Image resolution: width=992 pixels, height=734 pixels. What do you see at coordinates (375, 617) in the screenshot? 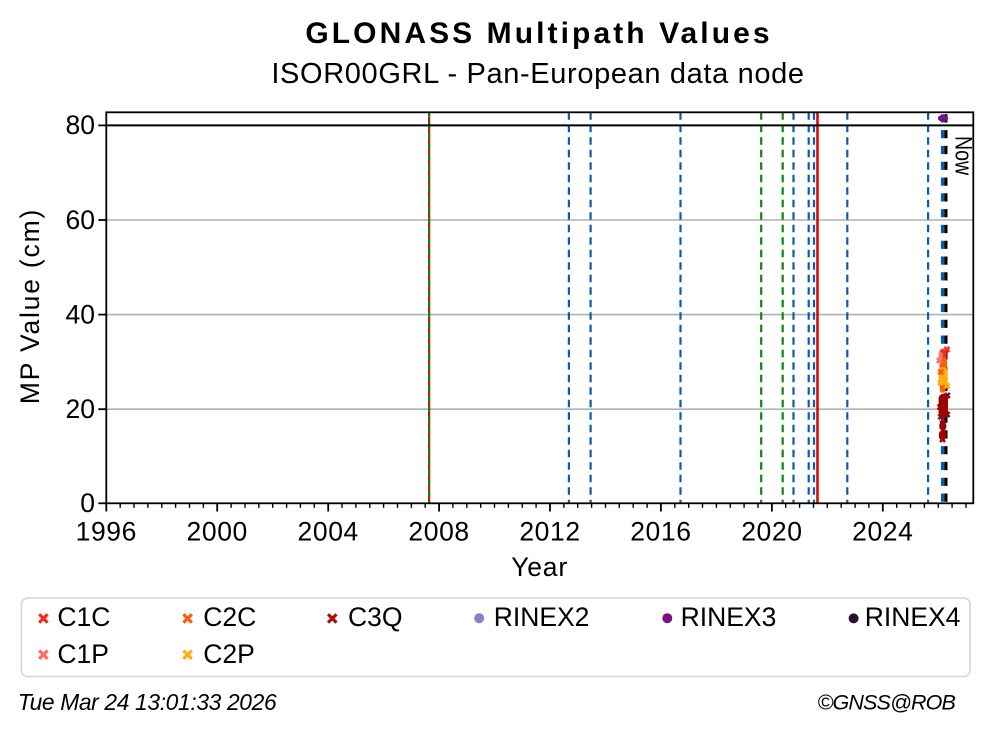
I see `svg-text: C3Q` at bounding box center [375, 617].